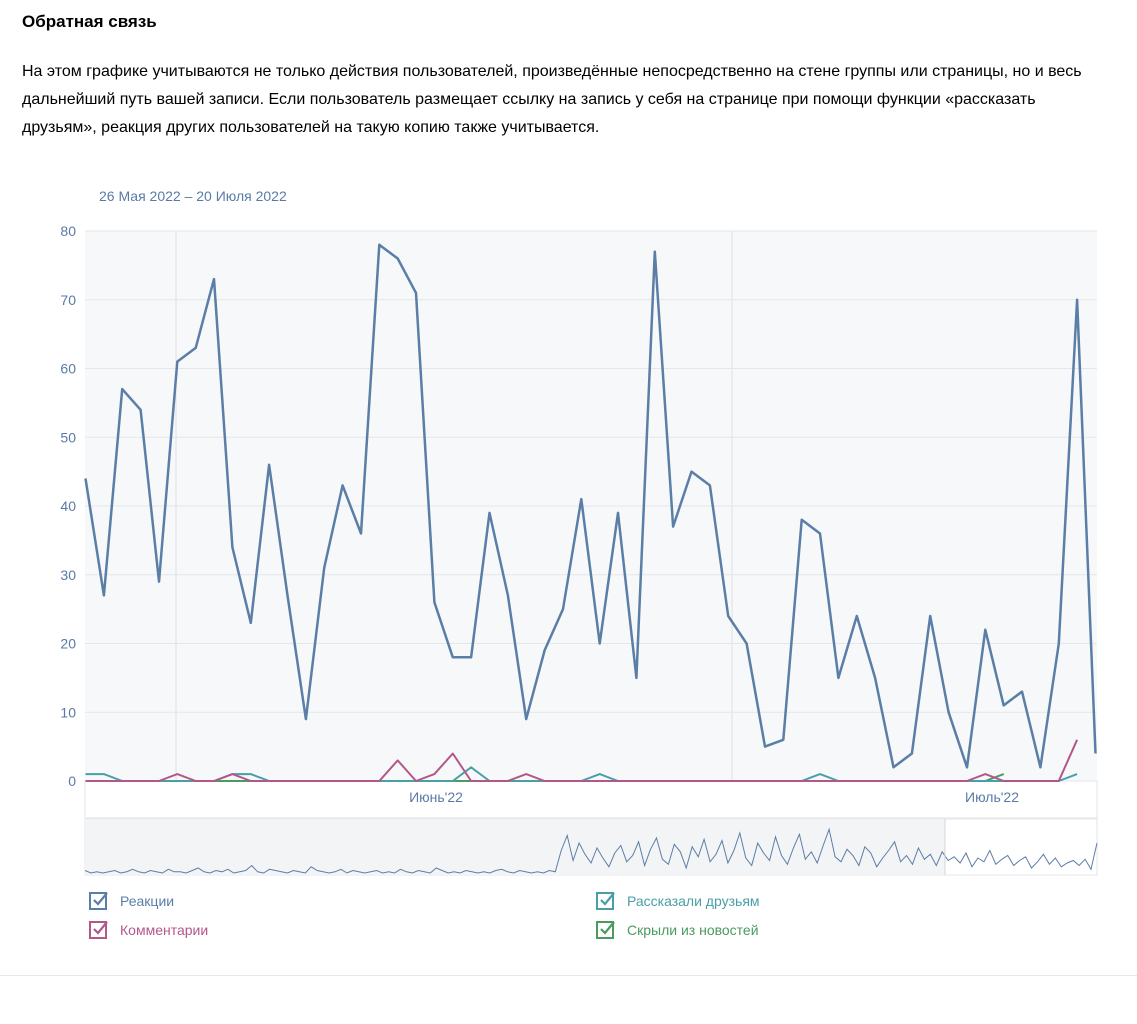 This screenshot has width=1137, height=1024. I want to click on legend-item-hidden: Скрыли из новостей, so click(677, 930).